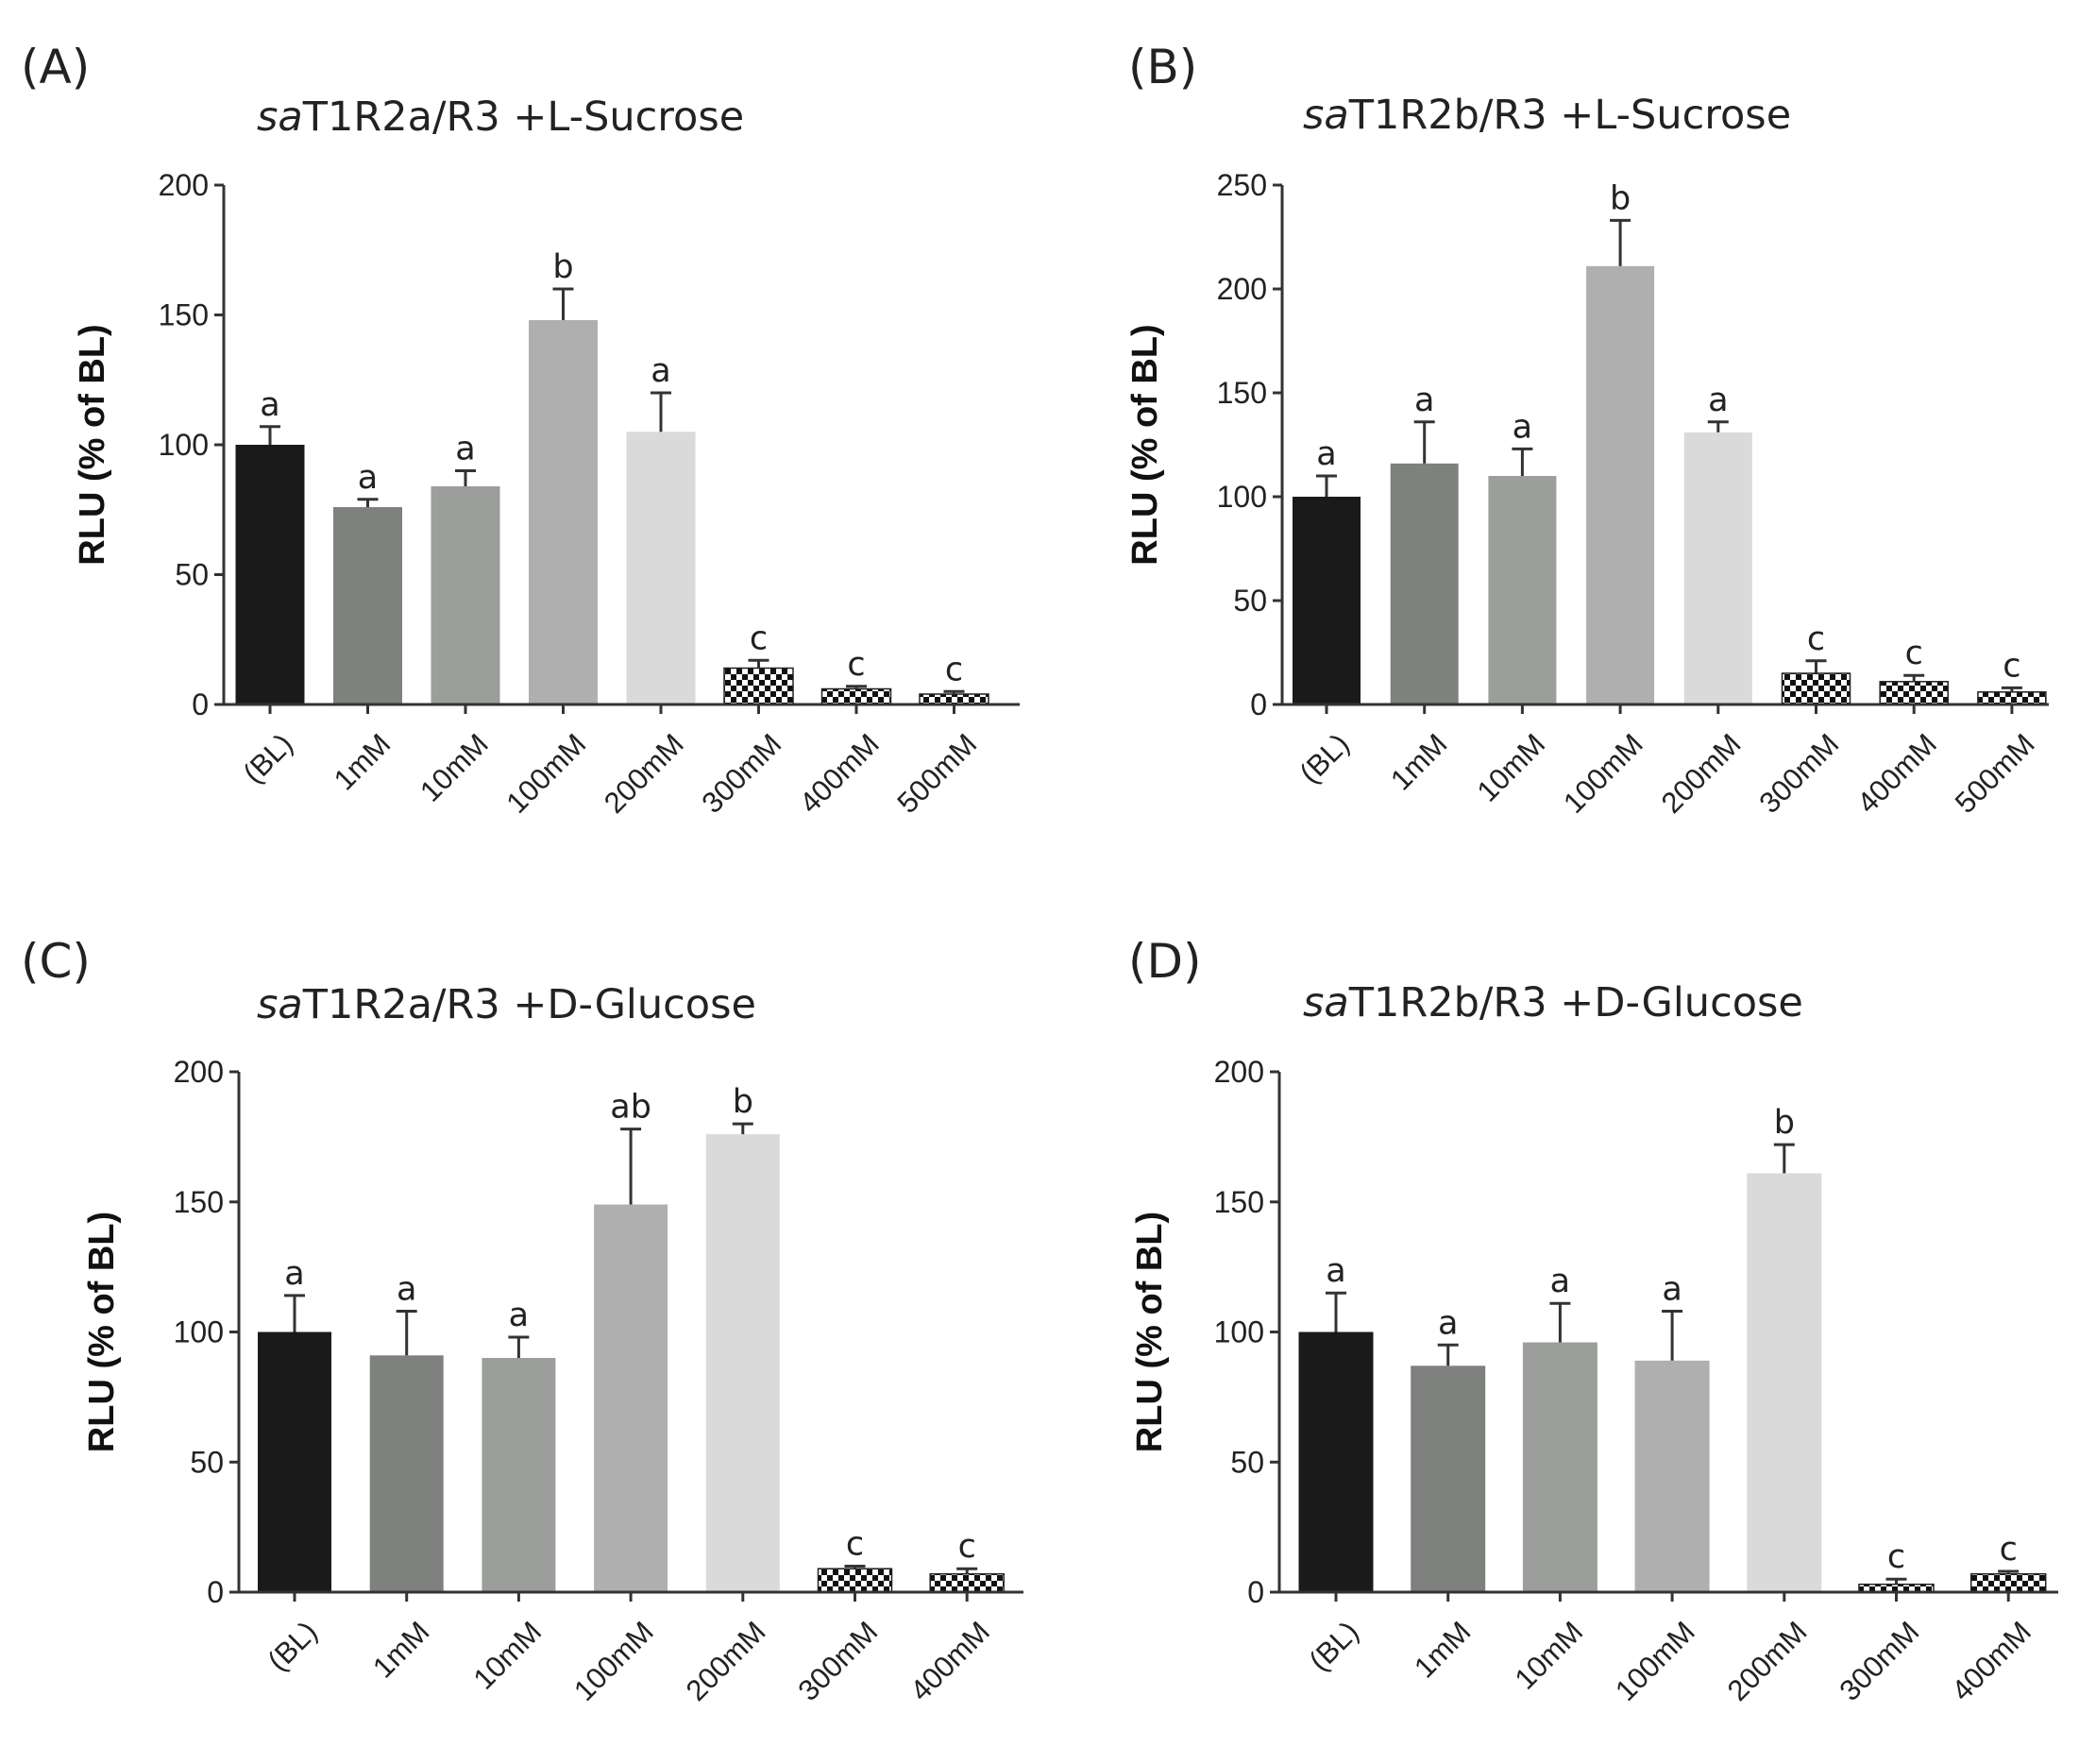 The width and height of the screenshot is (2096, 1764). Describe the element at coordinates (630, 1108) in the screenshot. I see `significance-label-4: ab` at that location.